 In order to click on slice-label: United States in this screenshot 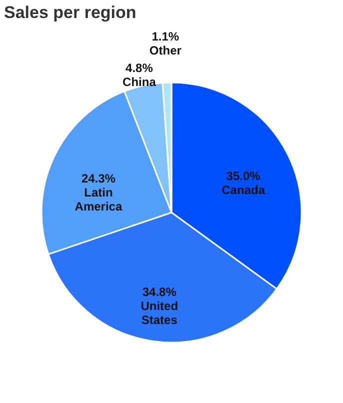, I will do `click(159, 313)`.